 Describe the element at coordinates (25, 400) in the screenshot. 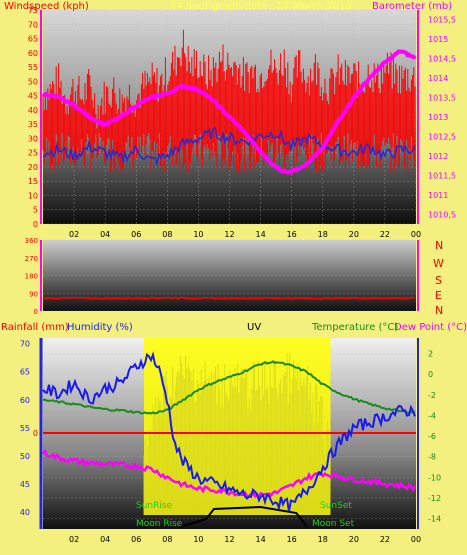

I see `humidity-tick-label: 60` at that location.